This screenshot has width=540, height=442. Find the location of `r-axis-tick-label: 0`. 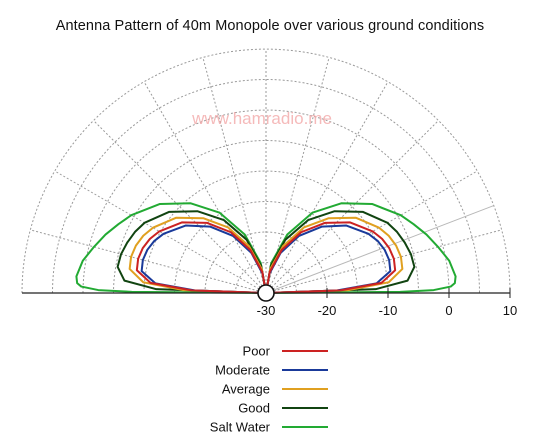

r-axis-tick-label: 0 is located at coordinates (448, 310).